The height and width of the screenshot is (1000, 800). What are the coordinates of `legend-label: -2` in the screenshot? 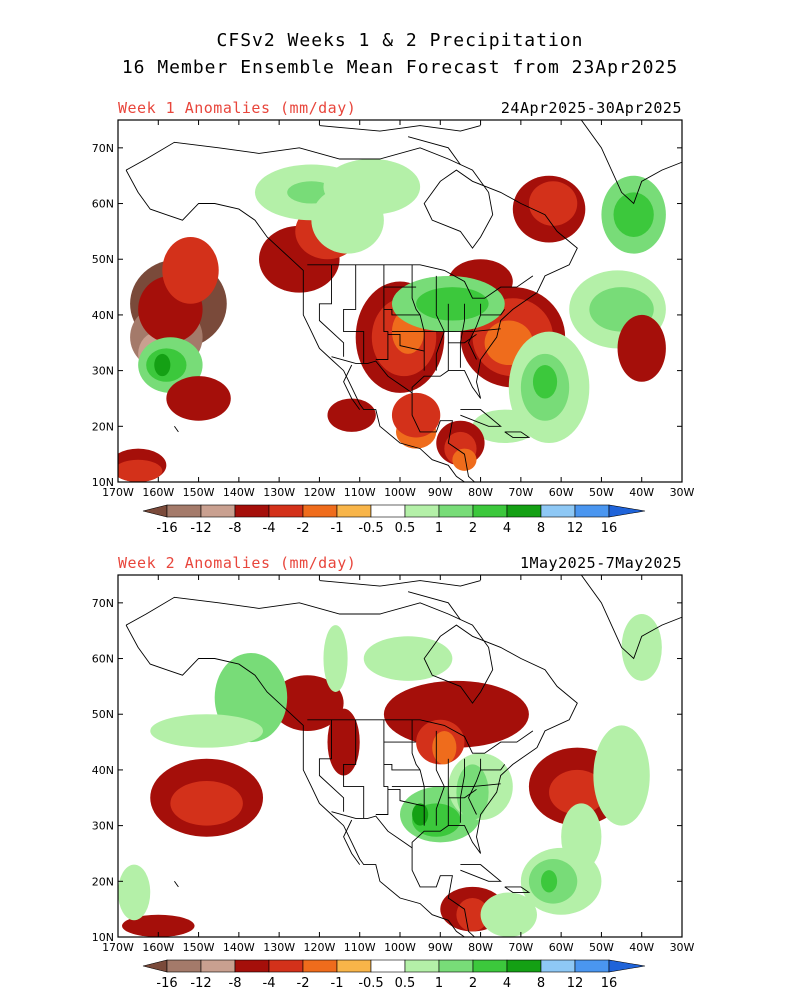 It's located at (303, 983).